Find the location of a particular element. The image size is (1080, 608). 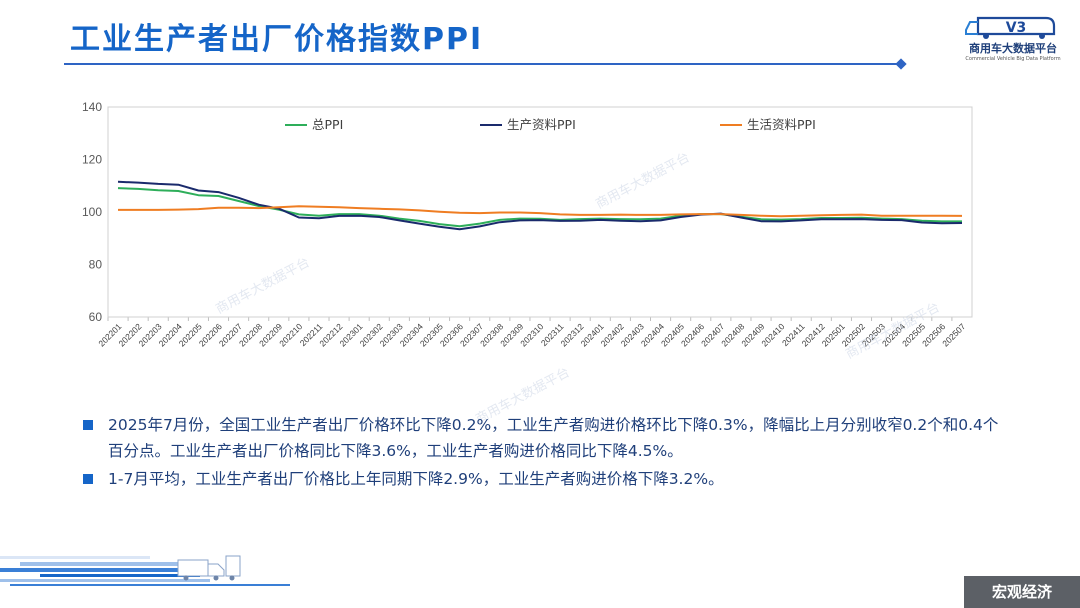

truck-icon is located at coordinates (209, 568).